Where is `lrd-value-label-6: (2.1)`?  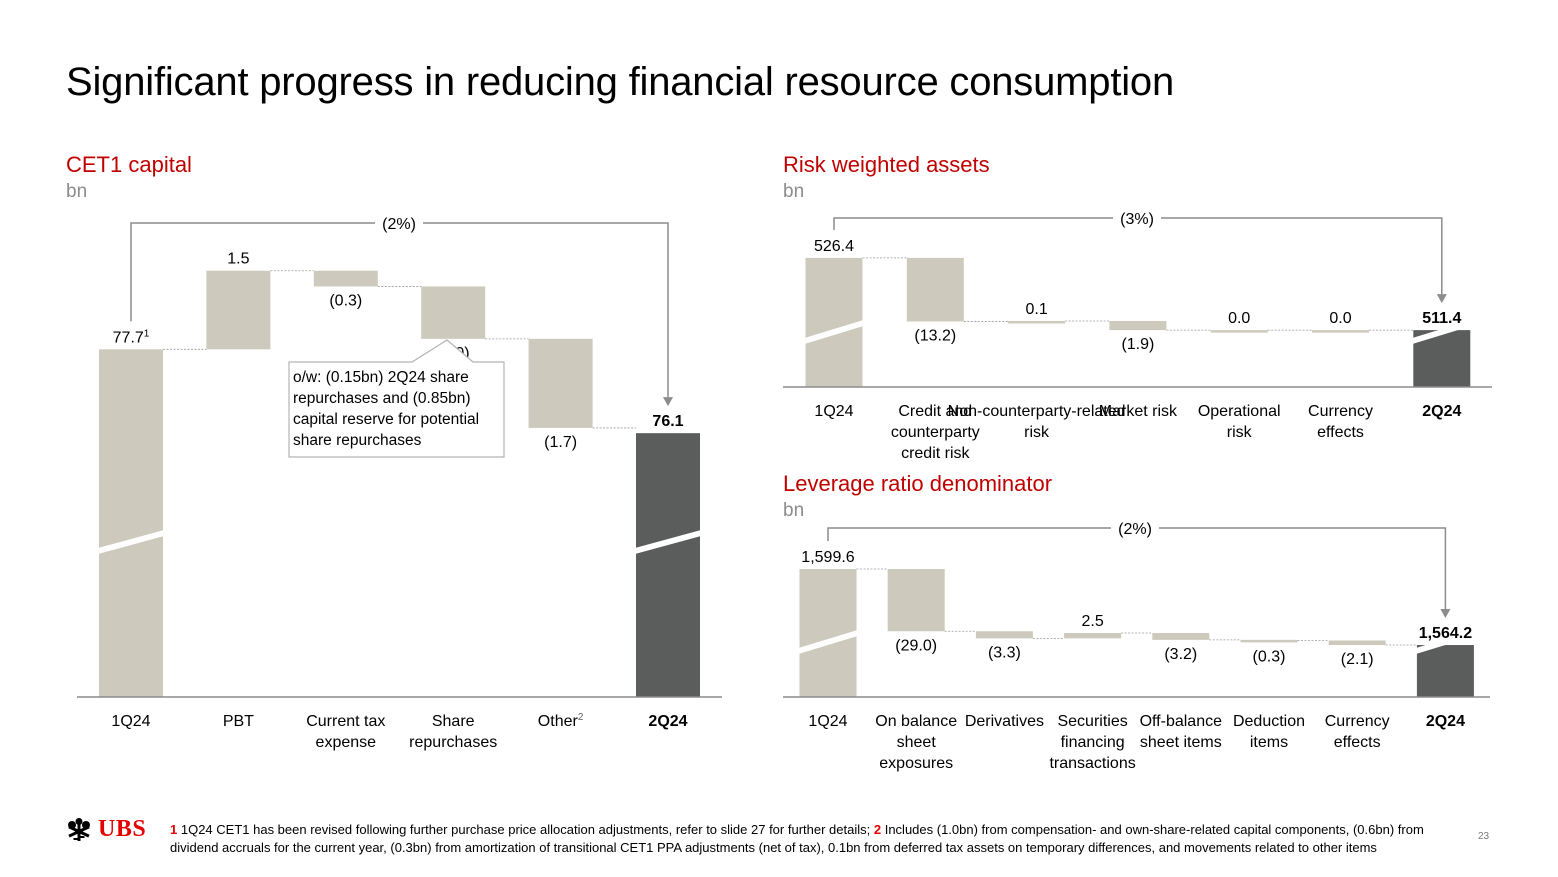 lrd-value-label-6: (2.1) is located at coordinates (1357, 659).